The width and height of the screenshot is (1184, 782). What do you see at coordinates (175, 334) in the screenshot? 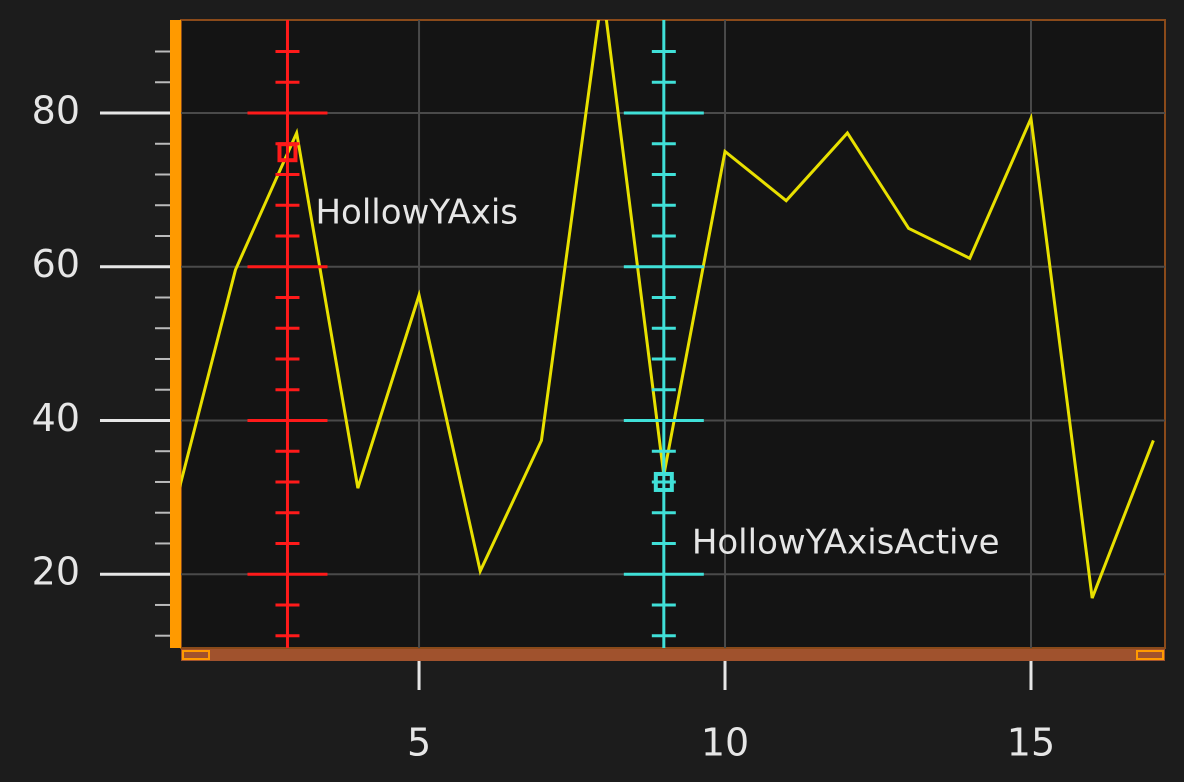
I see `y-axis-bar` at bounding box center [175, 334].